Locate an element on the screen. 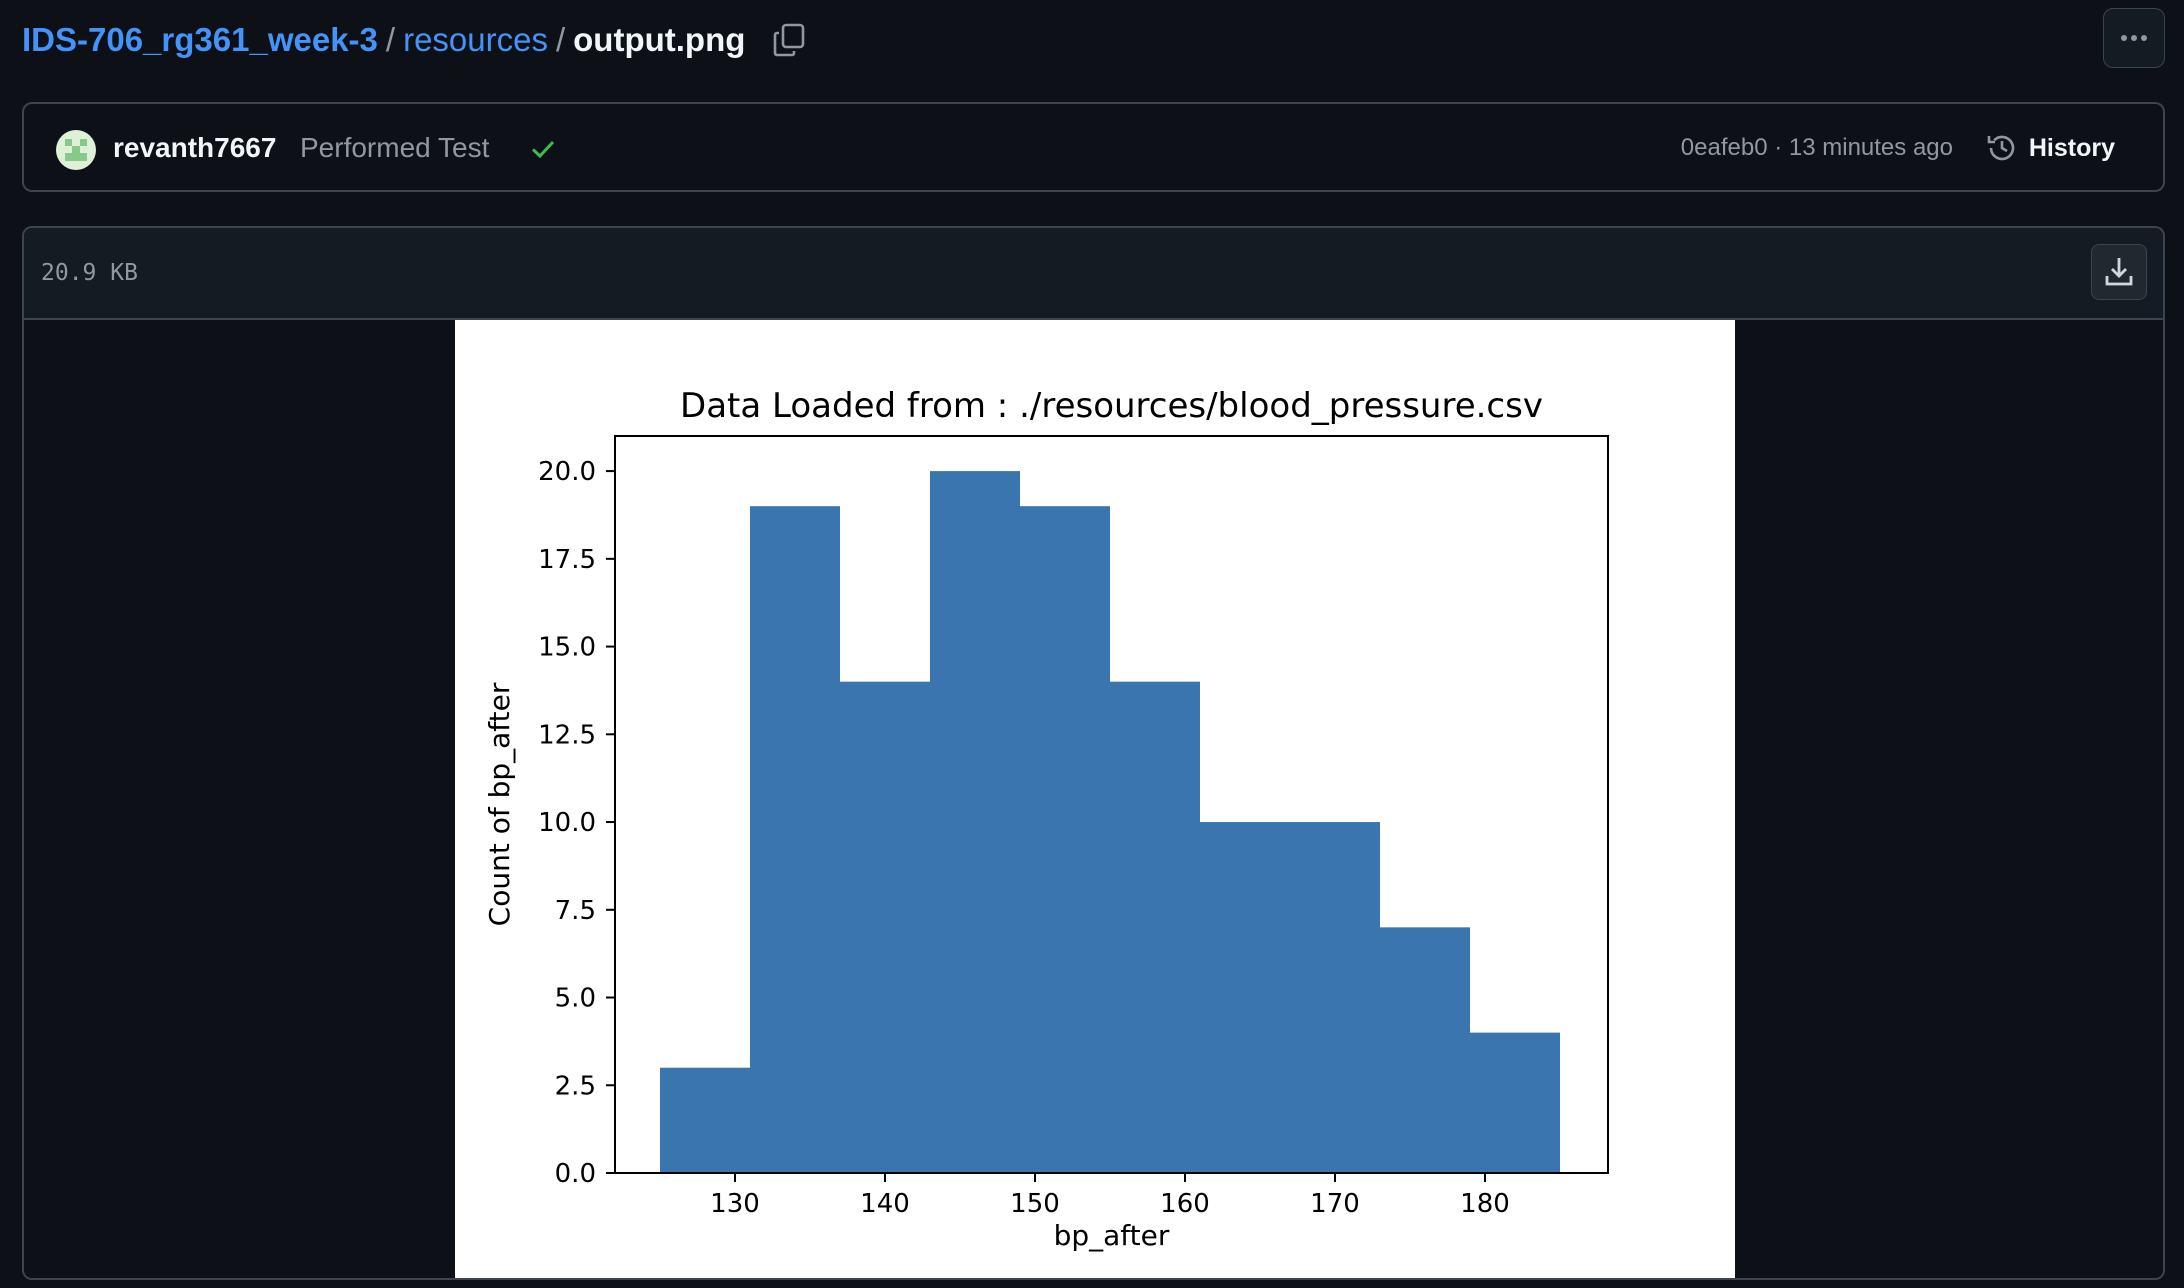 Image resolution: width=2184 pixels, height=1288 pixels. y-tick-label: 20.0 is located at coordinates (567, 472).